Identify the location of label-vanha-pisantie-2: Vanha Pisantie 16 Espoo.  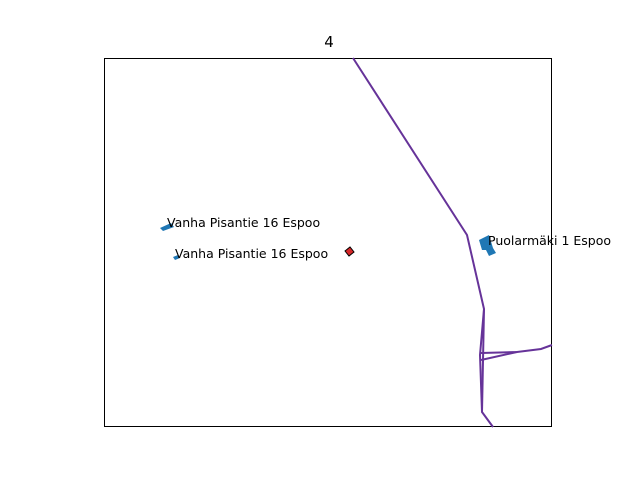
(251, 253).